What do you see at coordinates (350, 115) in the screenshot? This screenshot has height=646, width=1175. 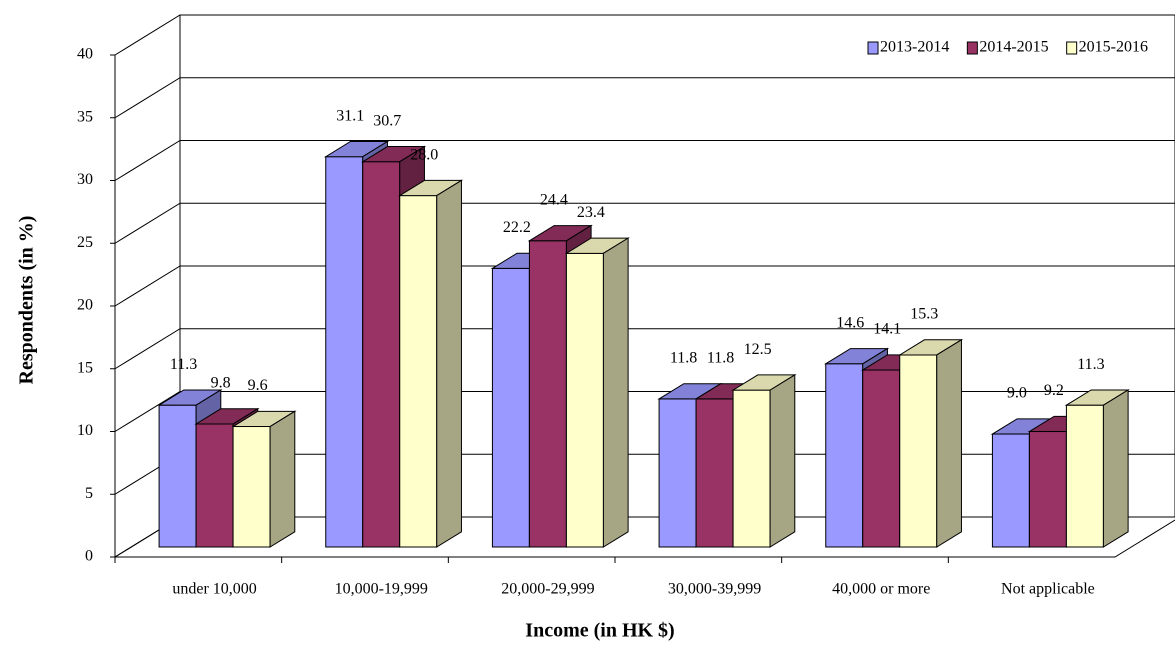 I see `value-label: 31.1` at bounding box center [350, 115].